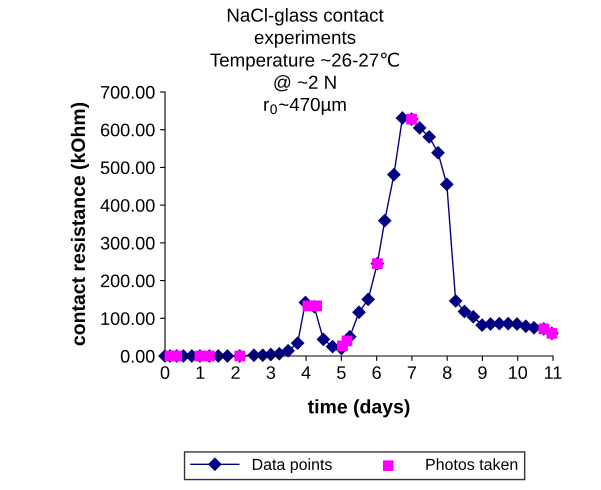 Image resolution: width=601 pixels, height=490 pixels. What do you see at coordinates (235, 372) in the screenshot?
I see `x-tick-label: 2` at bounding box center [235, 372].